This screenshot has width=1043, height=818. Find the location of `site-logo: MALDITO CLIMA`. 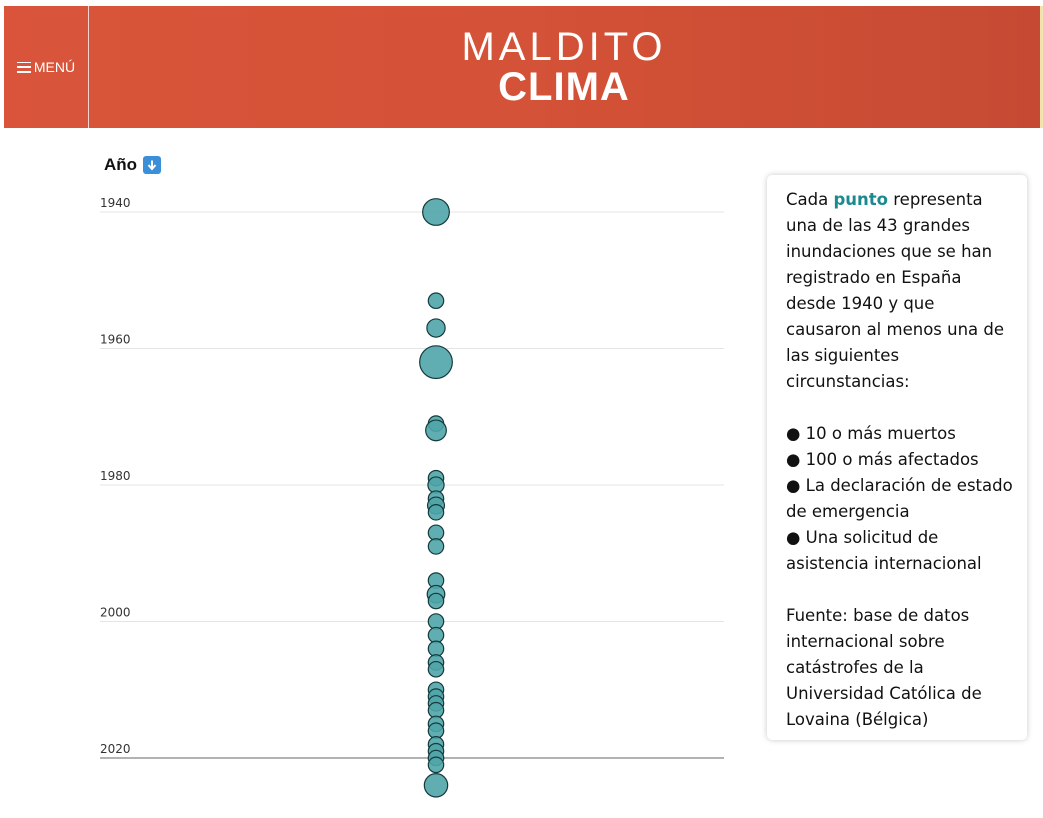

site-logo: MALDITO CLIMA is located at coordinates (564, 67).